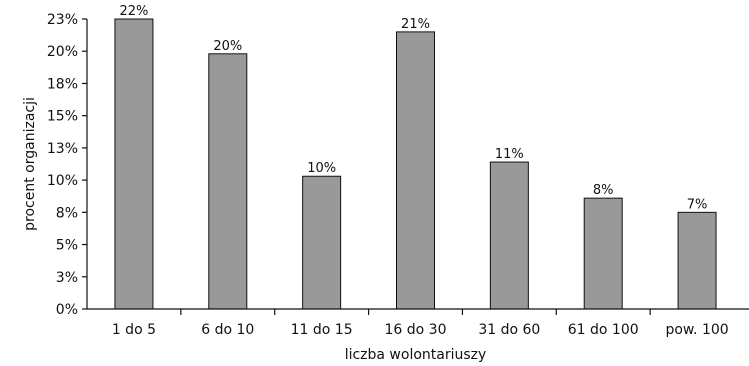 This screenshot has height=366, width=749. Describe the element at coordinates (416, 355) in the screenshot. I see `x-axis-title: liczba wolontariuszy` at that location.